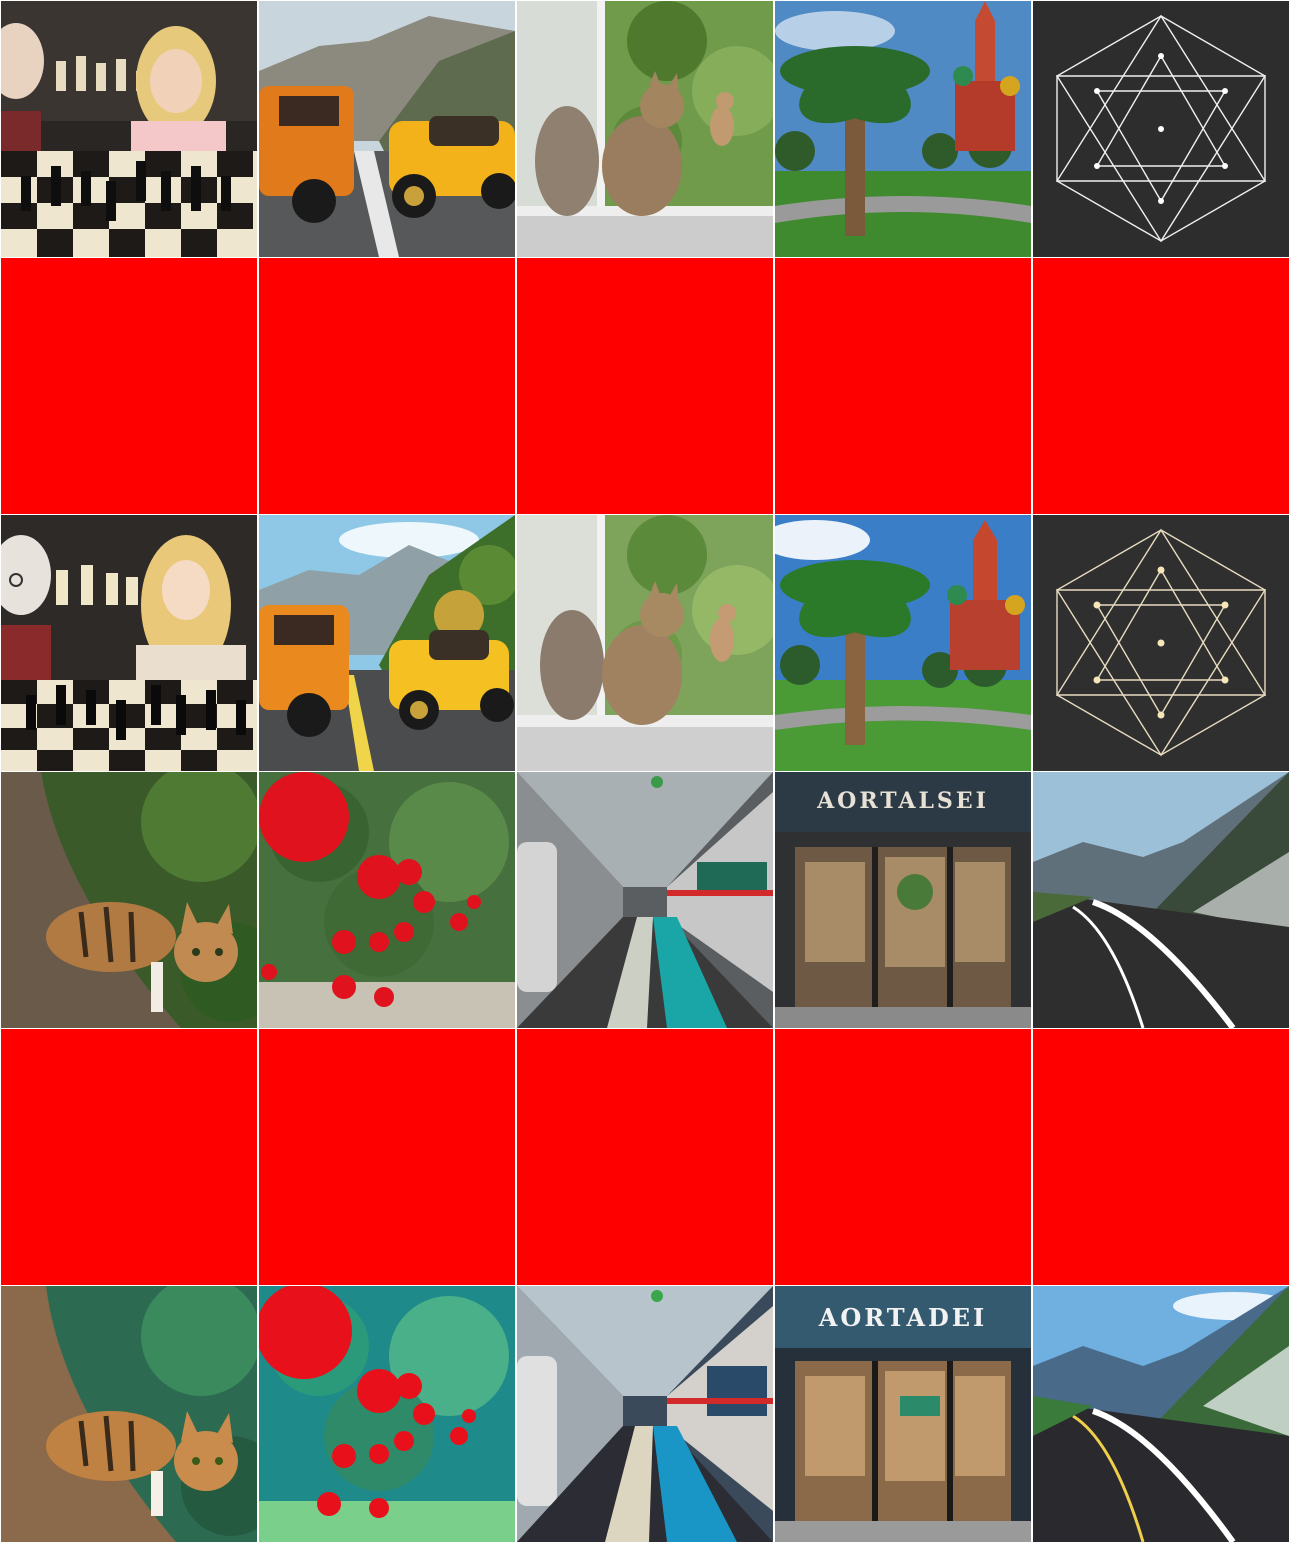 This screenshot has width=1292, height=1542. What do you see at coordinates (387, 129) in the screenshot?
I see `mountain-road-cars-photo` at bounding box center [387, 129].